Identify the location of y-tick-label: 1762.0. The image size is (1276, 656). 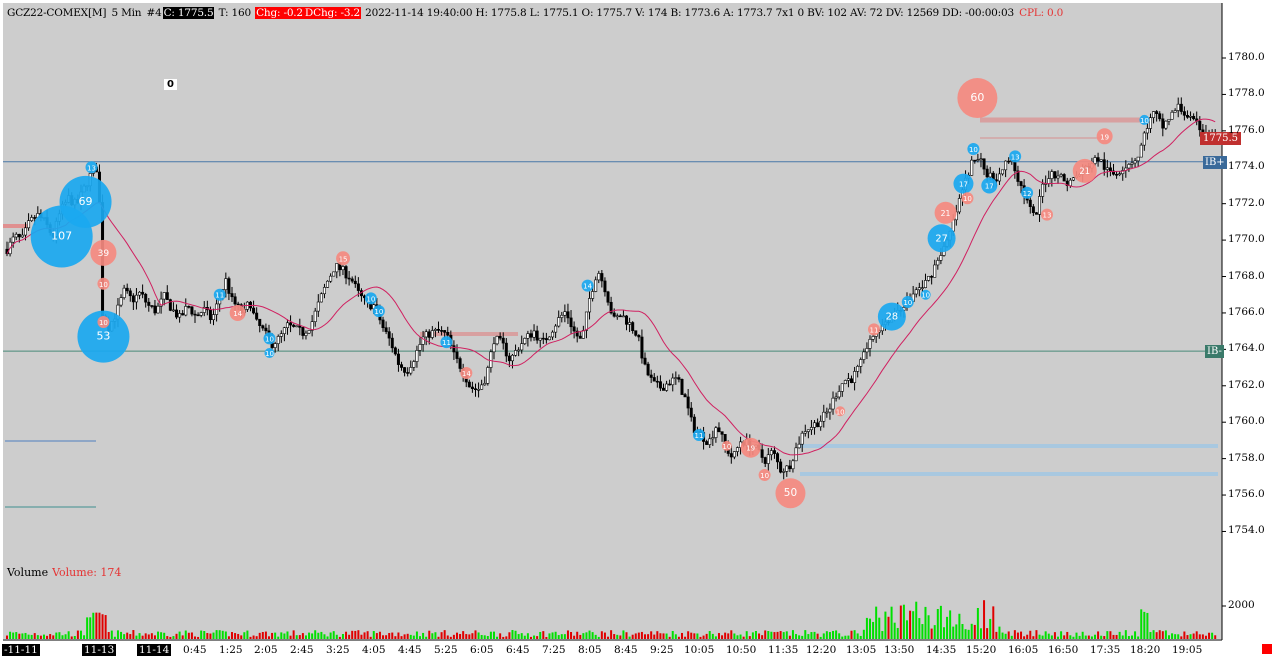
(1246, 384).